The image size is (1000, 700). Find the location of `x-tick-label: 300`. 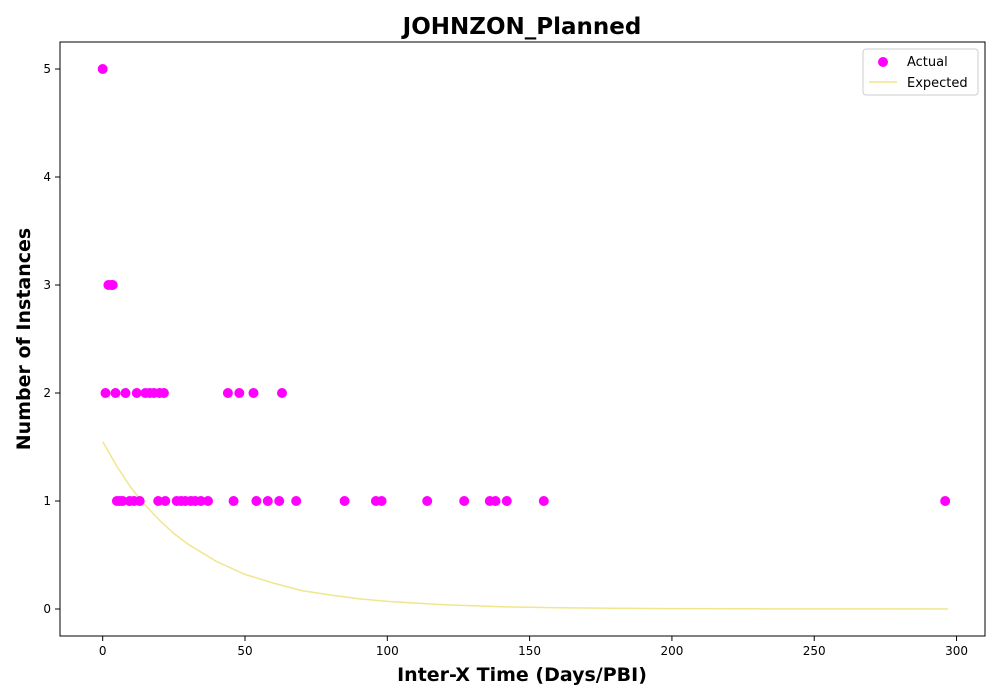

x-tick-label: 300 is located at coordinates (956, 651).